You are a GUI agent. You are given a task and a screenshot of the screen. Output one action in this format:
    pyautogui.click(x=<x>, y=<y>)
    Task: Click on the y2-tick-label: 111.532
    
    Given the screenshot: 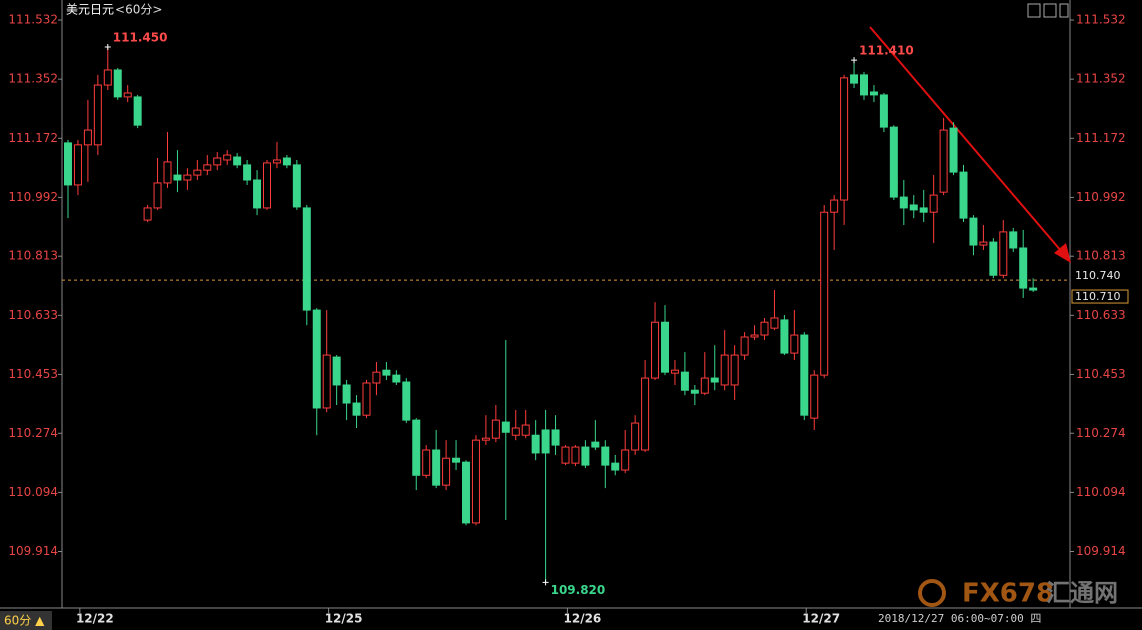 What is the action you would take?
    pyautogui.click(x=1101, y=20)
    